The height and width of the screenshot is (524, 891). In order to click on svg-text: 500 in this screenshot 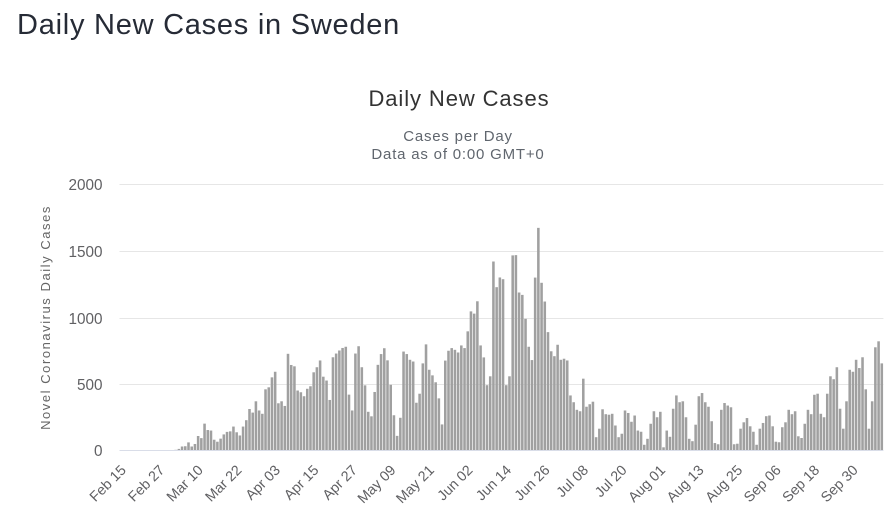, I will do `click(90, 385)`.